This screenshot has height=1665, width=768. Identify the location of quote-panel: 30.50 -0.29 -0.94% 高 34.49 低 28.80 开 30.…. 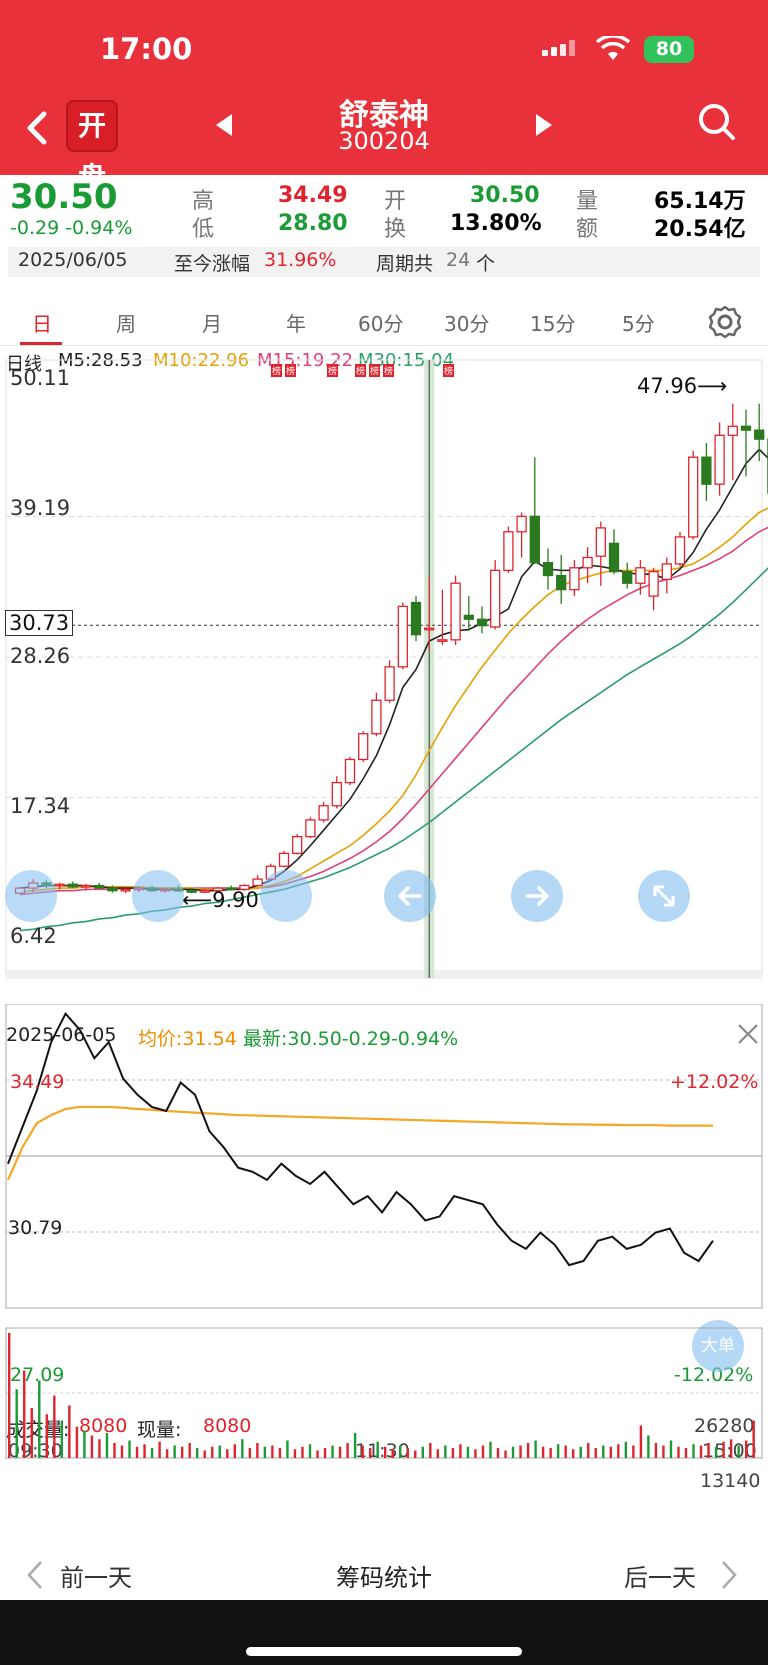
(384, 235).